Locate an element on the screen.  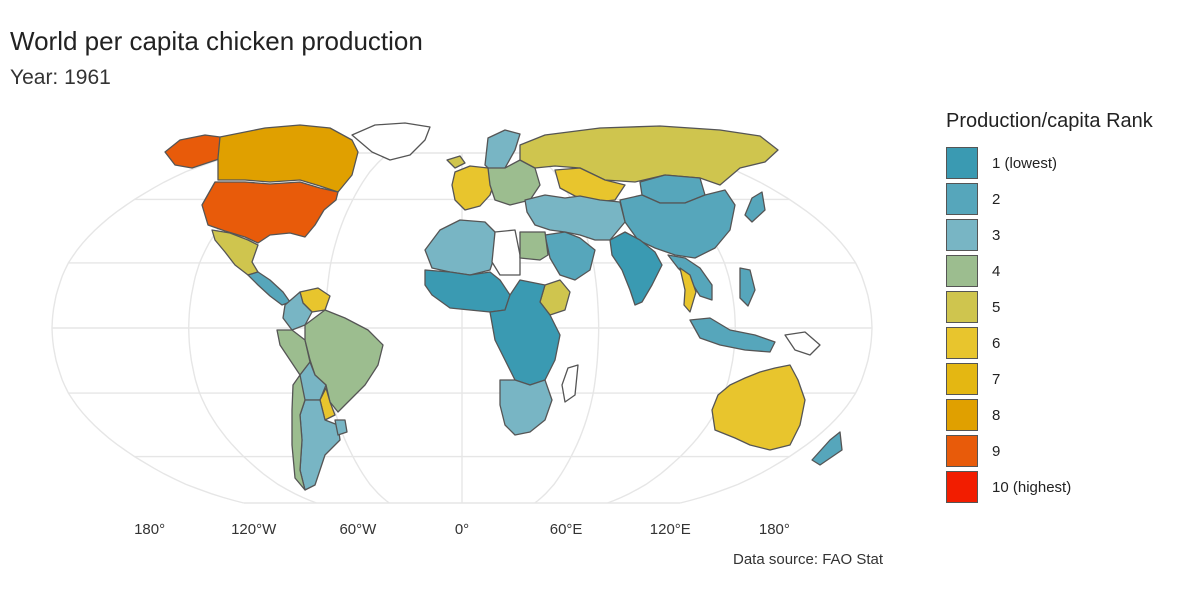
region-central-africa is located at coordinates (525, 332).